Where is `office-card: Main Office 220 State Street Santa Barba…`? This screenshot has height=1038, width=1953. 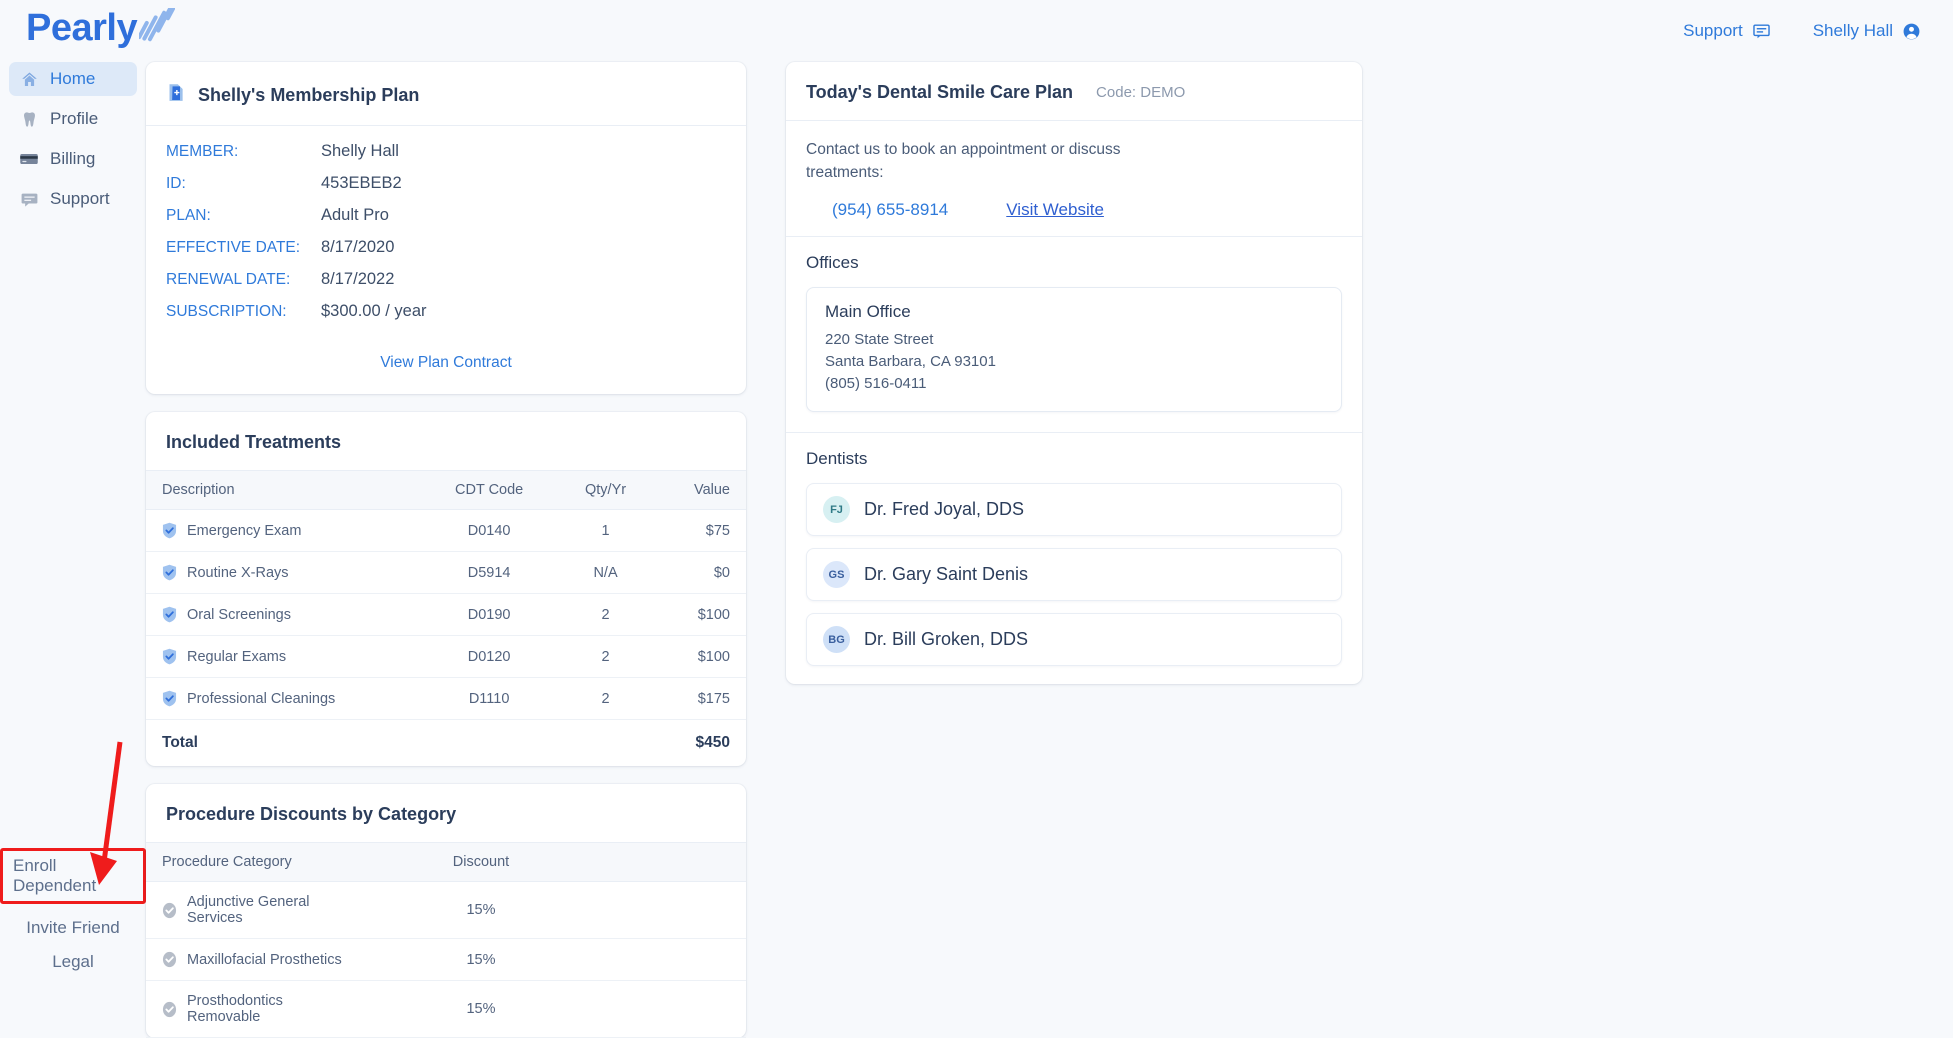
office-card: Main Office 220 State Street Santa Barba… is located at coordinates (1074, 349).